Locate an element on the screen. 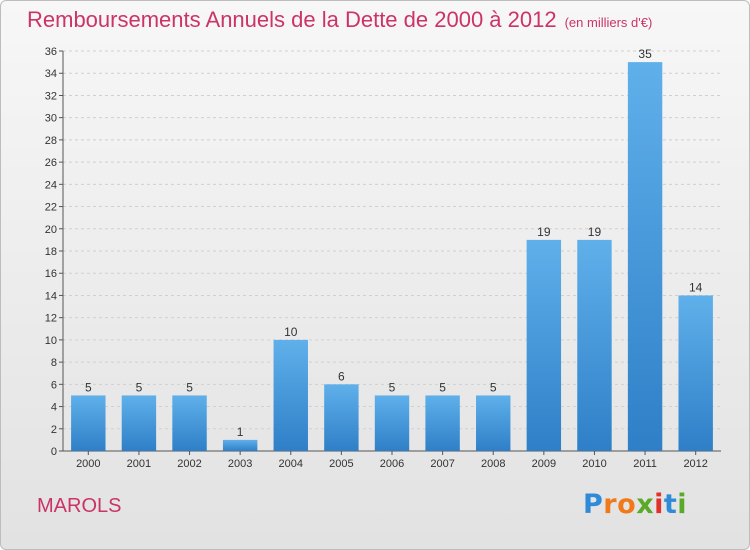 The image size is (750, 550). y-tick-label: 12 is located at coordinates (51, 319).